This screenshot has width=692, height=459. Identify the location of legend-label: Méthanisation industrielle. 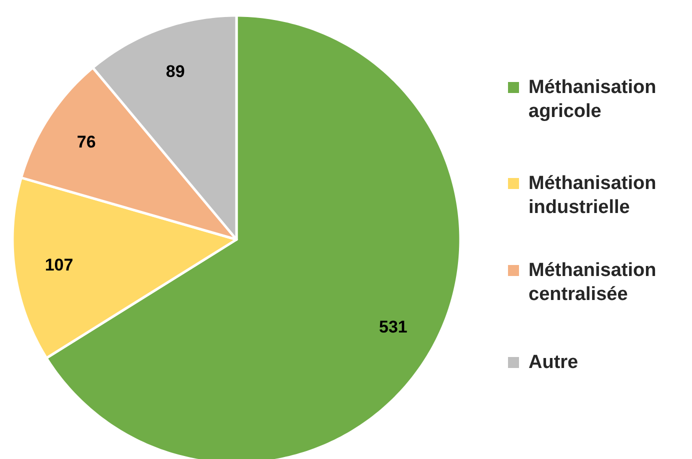
(592, 195).